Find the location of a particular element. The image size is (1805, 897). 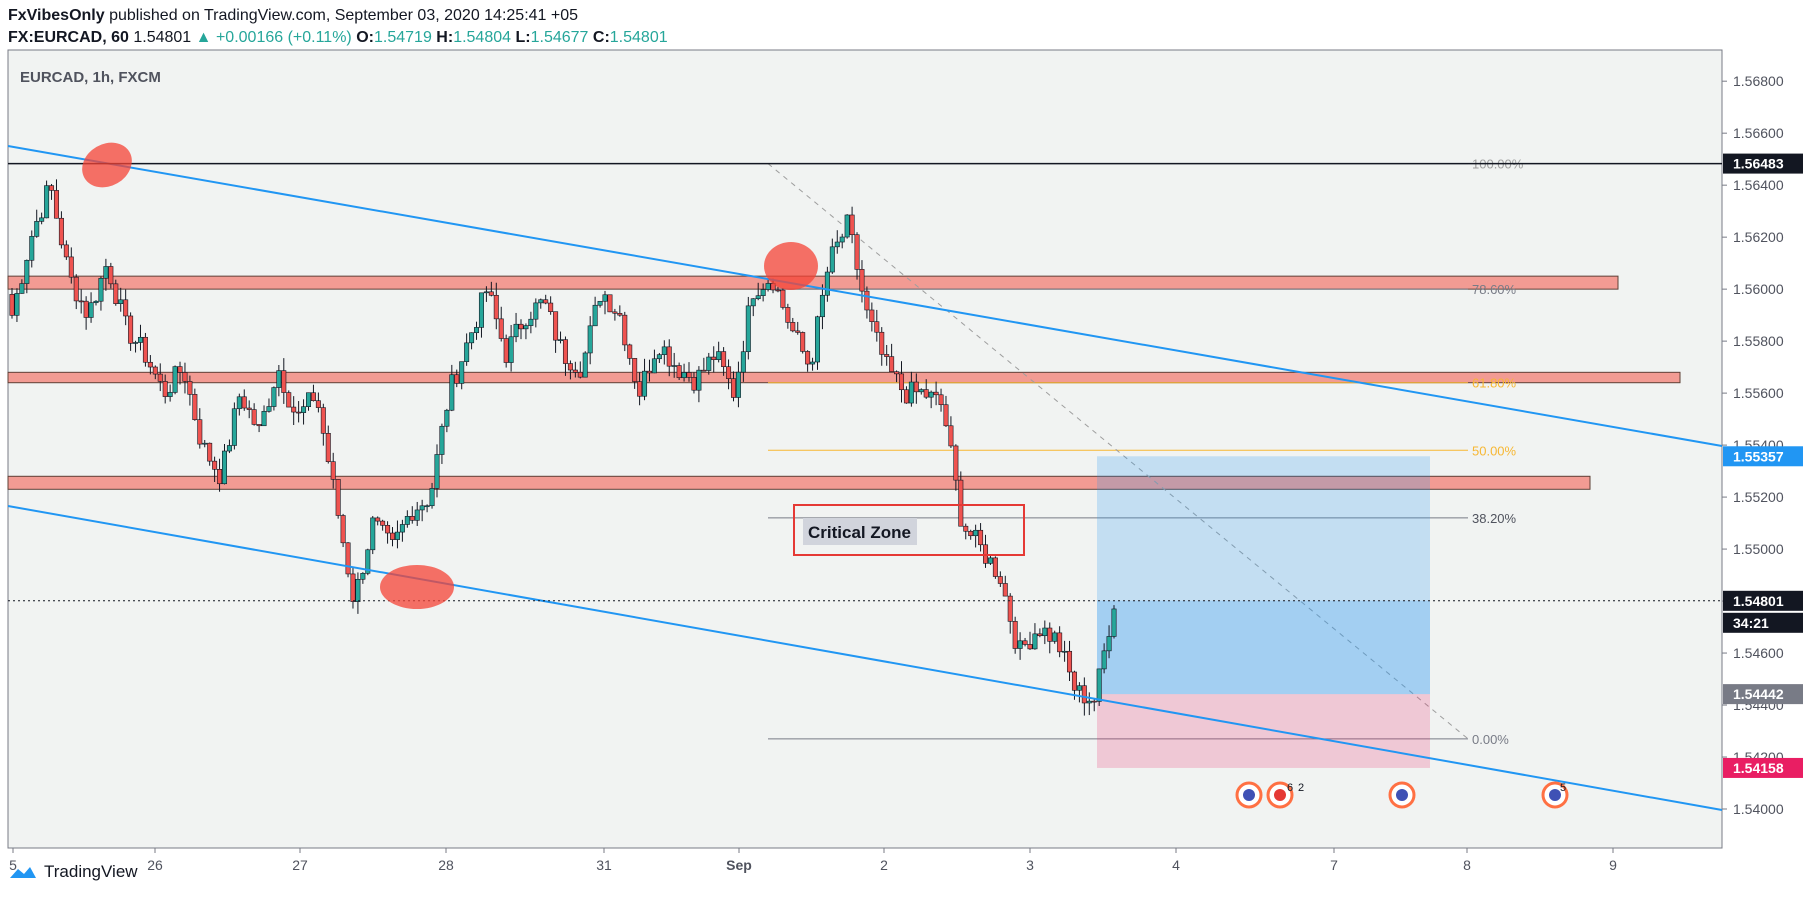

y-axis-tick-label: 1.55200 is located at coordinates (1758, 497).